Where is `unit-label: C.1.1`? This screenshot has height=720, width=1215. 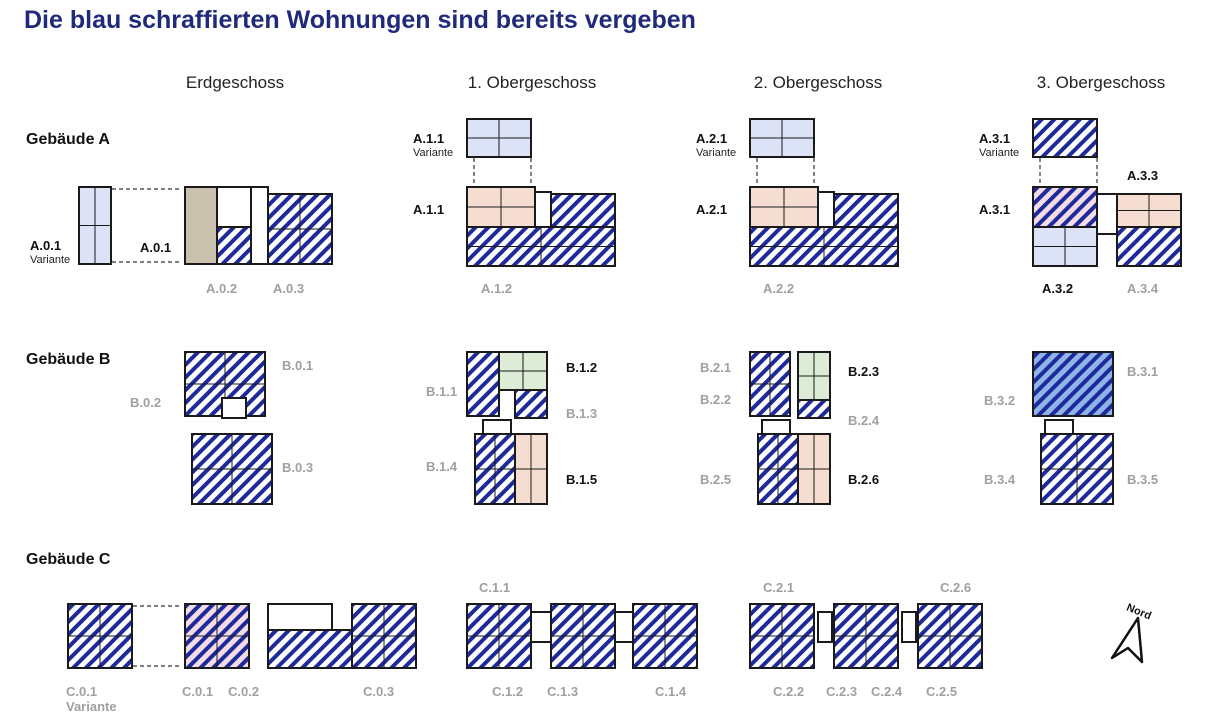 unit-label: C.1.1 is located at coordinates (495, 587).